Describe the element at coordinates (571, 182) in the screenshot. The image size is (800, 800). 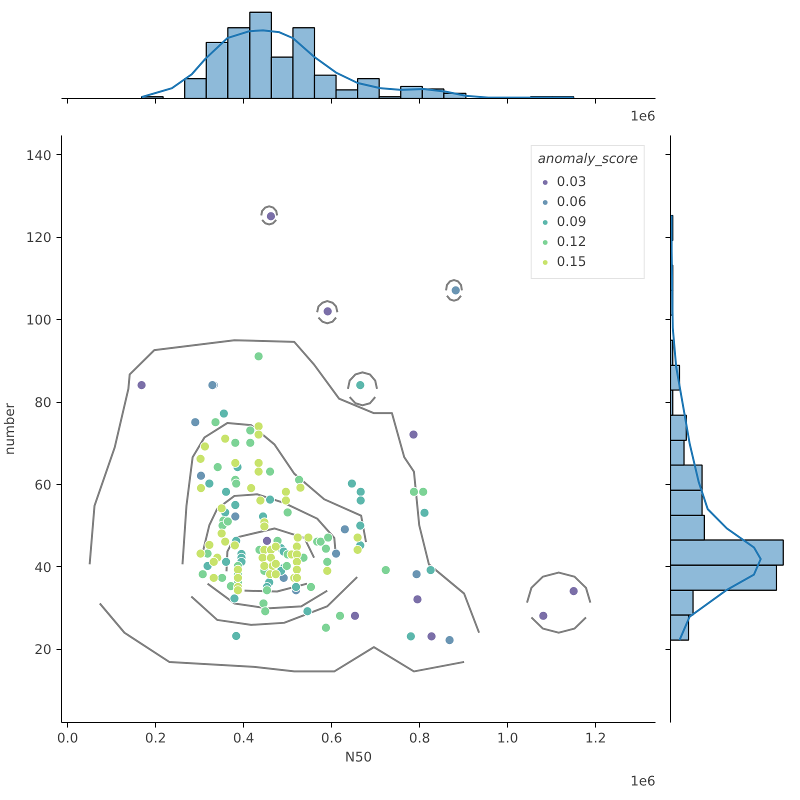
I see `legend-label: 0.03` at that location.